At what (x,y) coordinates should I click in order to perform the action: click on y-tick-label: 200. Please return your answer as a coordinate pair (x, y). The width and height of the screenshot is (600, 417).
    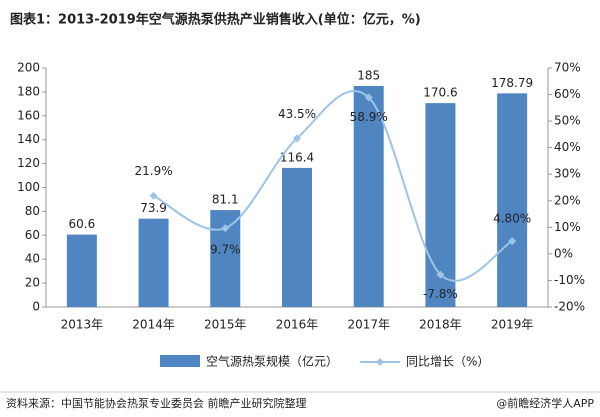
    Looking at the image, I should click on (28, 68).